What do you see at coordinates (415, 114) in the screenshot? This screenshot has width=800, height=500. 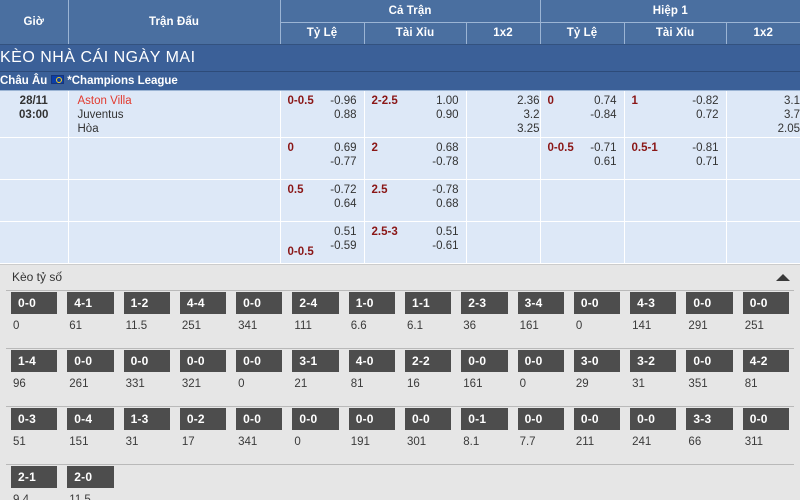 I see `cell-full-overunder: 2-2.5 1.00 0.90` at bounding box center [415, 114].